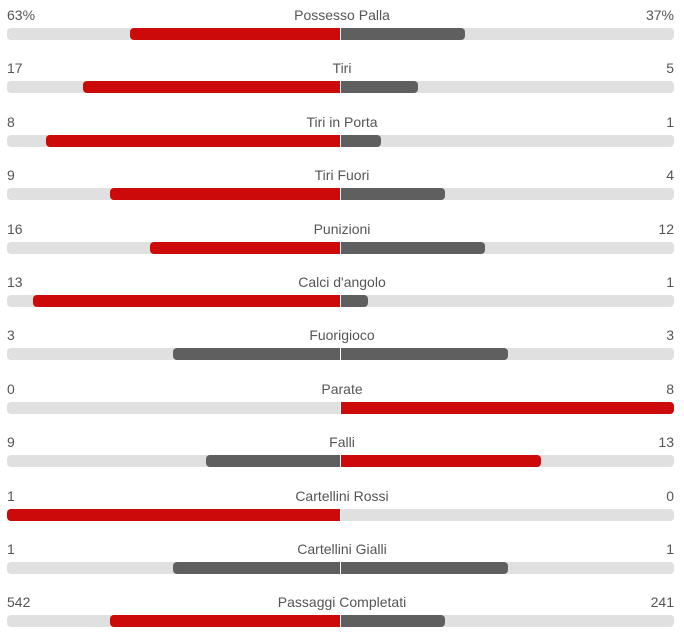 The height and width of the screenshot is (633, 684). I want to click on away-value: 8, so click(670, 388).